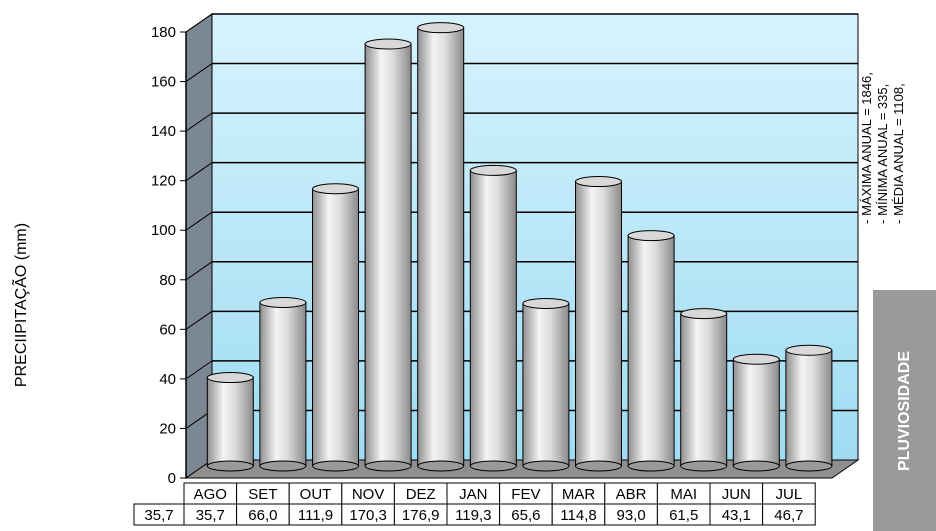  Describe the element at coordinates (525, 494) in the screenshot. I see `x-tick-label: FEV` at that location.